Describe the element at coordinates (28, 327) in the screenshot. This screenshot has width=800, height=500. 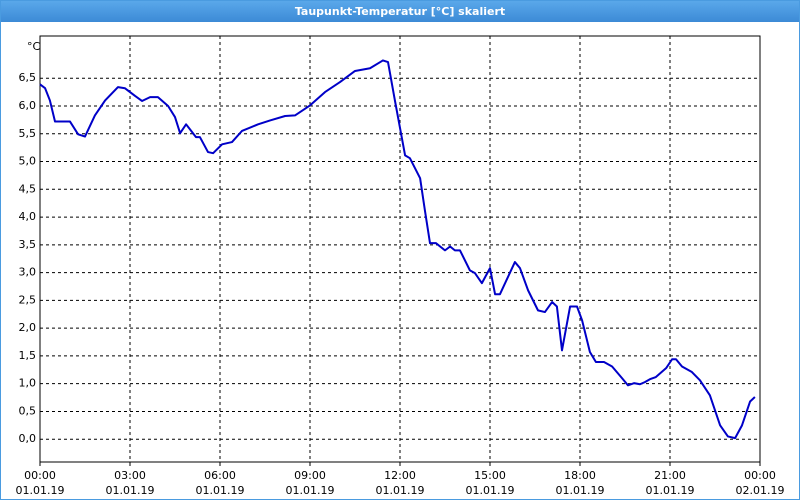
I see `y-tick-label: 2,0` at that location.